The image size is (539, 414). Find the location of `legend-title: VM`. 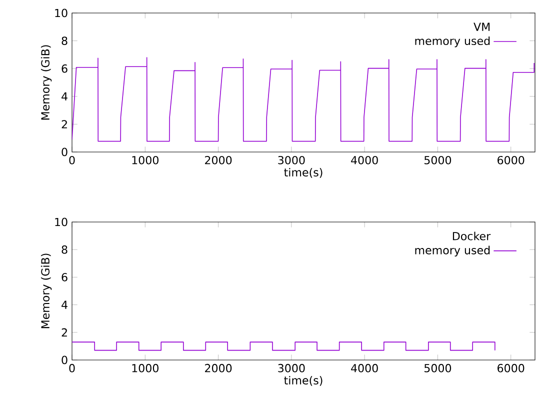

legend-title: VM is located at coordinates (482, 26).